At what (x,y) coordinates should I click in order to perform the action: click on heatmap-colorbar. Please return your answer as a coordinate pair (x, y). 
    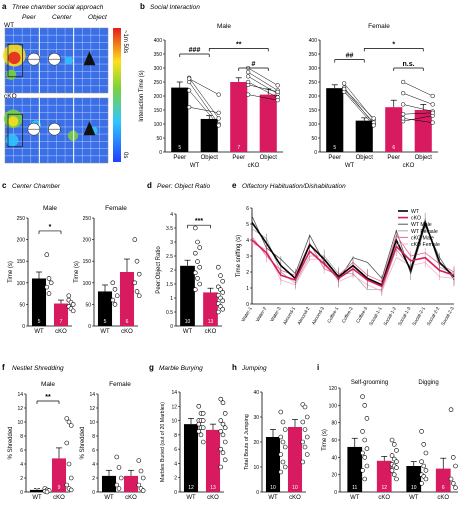
    Looking at the image, I should click on (117, 95).